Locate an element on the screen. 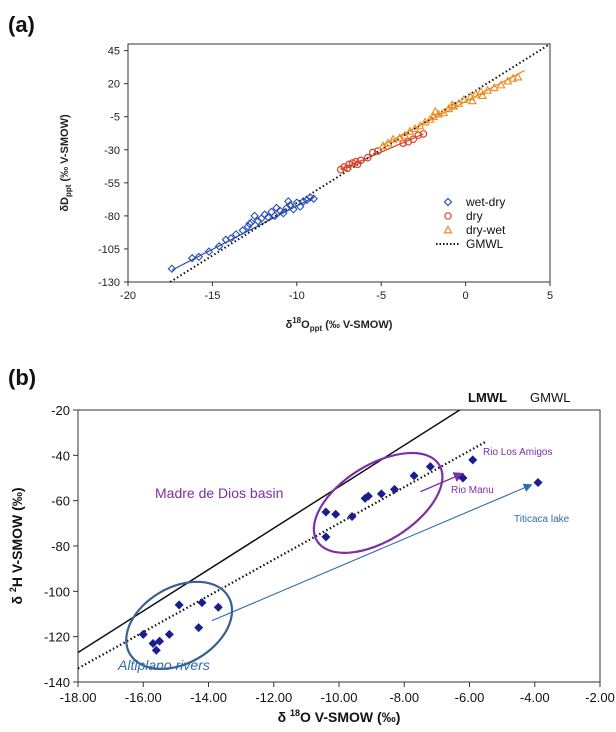  b-ytick-label-1: -40 is located at coordinates (60, 455).